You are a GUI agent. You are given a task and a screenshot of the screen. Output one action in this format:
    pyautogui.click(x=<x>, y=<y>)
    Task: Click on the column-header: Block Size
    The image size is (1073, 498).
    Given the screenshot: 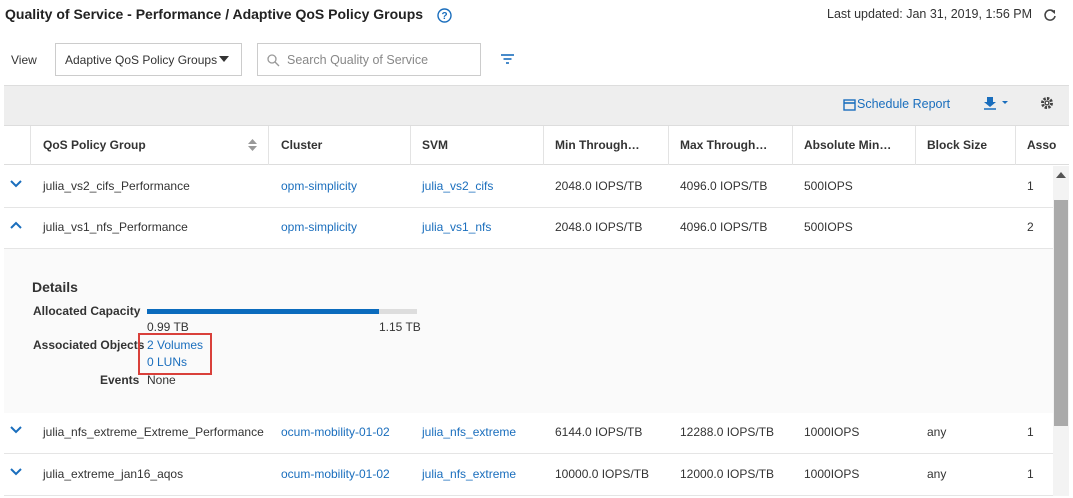 What is the action you would take?
    pyautogui.click(x=957, y=145)
    